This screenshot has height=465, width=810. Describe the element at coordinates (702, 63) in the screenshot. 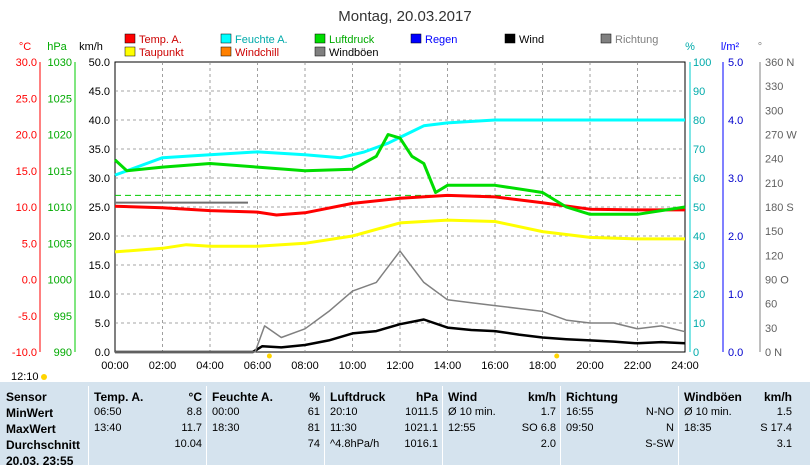

I see `axis-tick-label: 100` at that location.